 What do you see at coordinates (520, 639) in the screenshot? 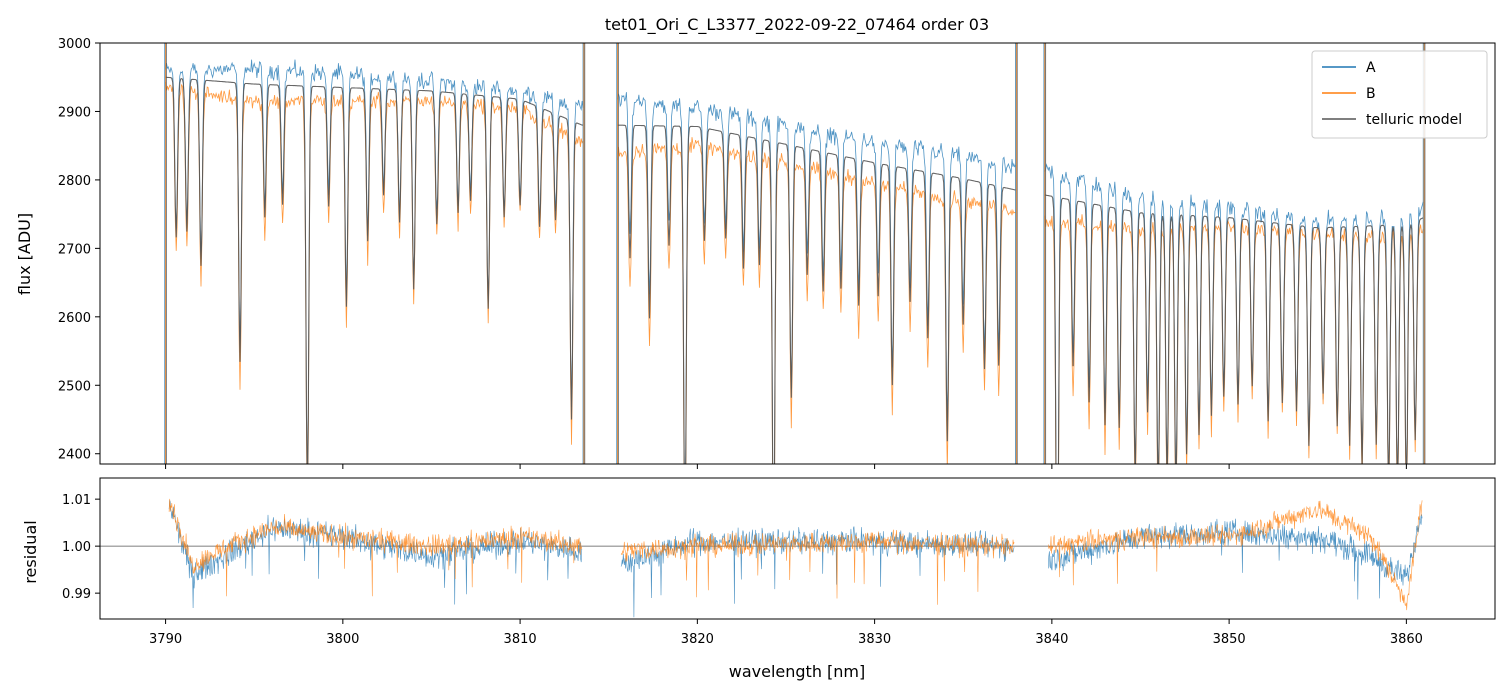
I see `bottom-x-tick-label: 3810` at bounding box center [520, 639].